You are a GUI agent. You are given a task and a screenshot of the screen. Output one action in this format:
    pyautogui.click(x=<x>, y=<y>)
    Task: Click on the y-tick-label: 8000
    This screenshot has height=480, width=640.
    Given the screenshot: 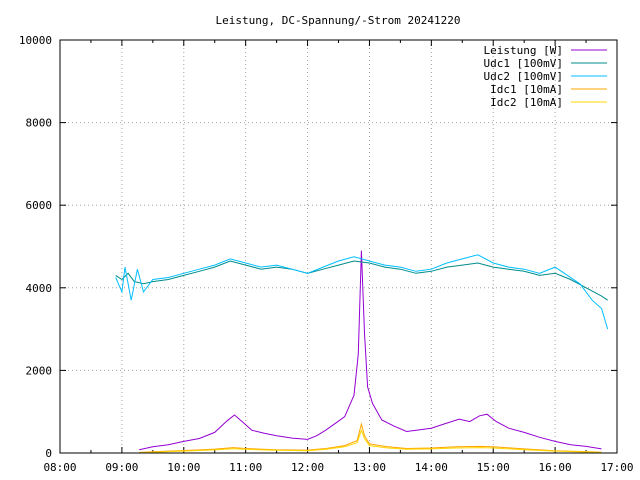 What is the action you would take?
    pyautogui.click(x=39, y=123)
    